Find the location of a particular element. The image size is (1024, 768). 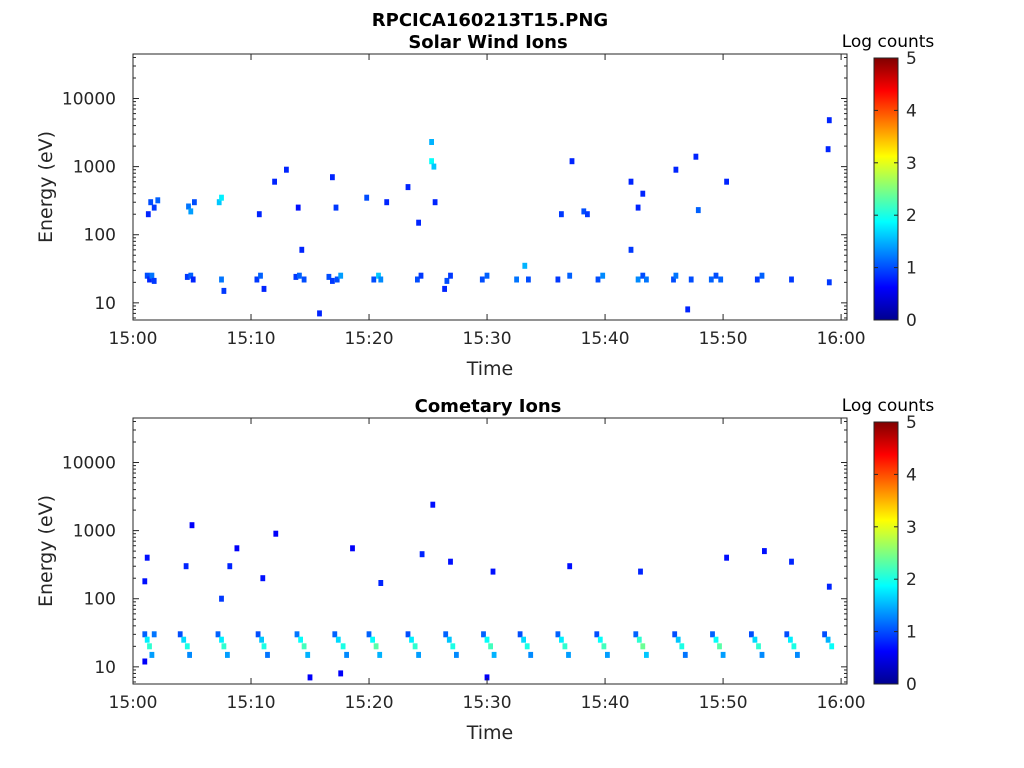

y-tick-label: 10000 is located at coordinates (89, 463).